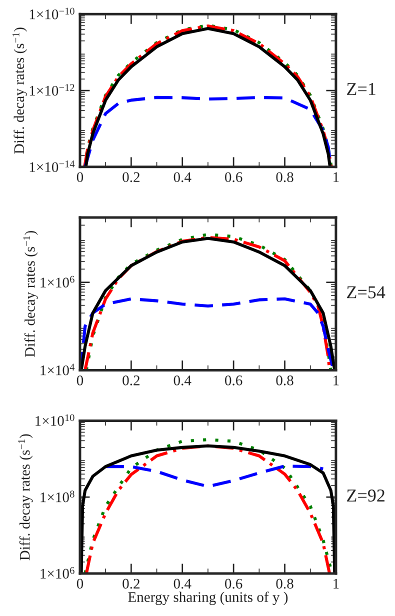 The width and height of the screenshot is (395, 616). I want to click on y-tick-label: 1×10$^{−10}$, so click(52, 14).